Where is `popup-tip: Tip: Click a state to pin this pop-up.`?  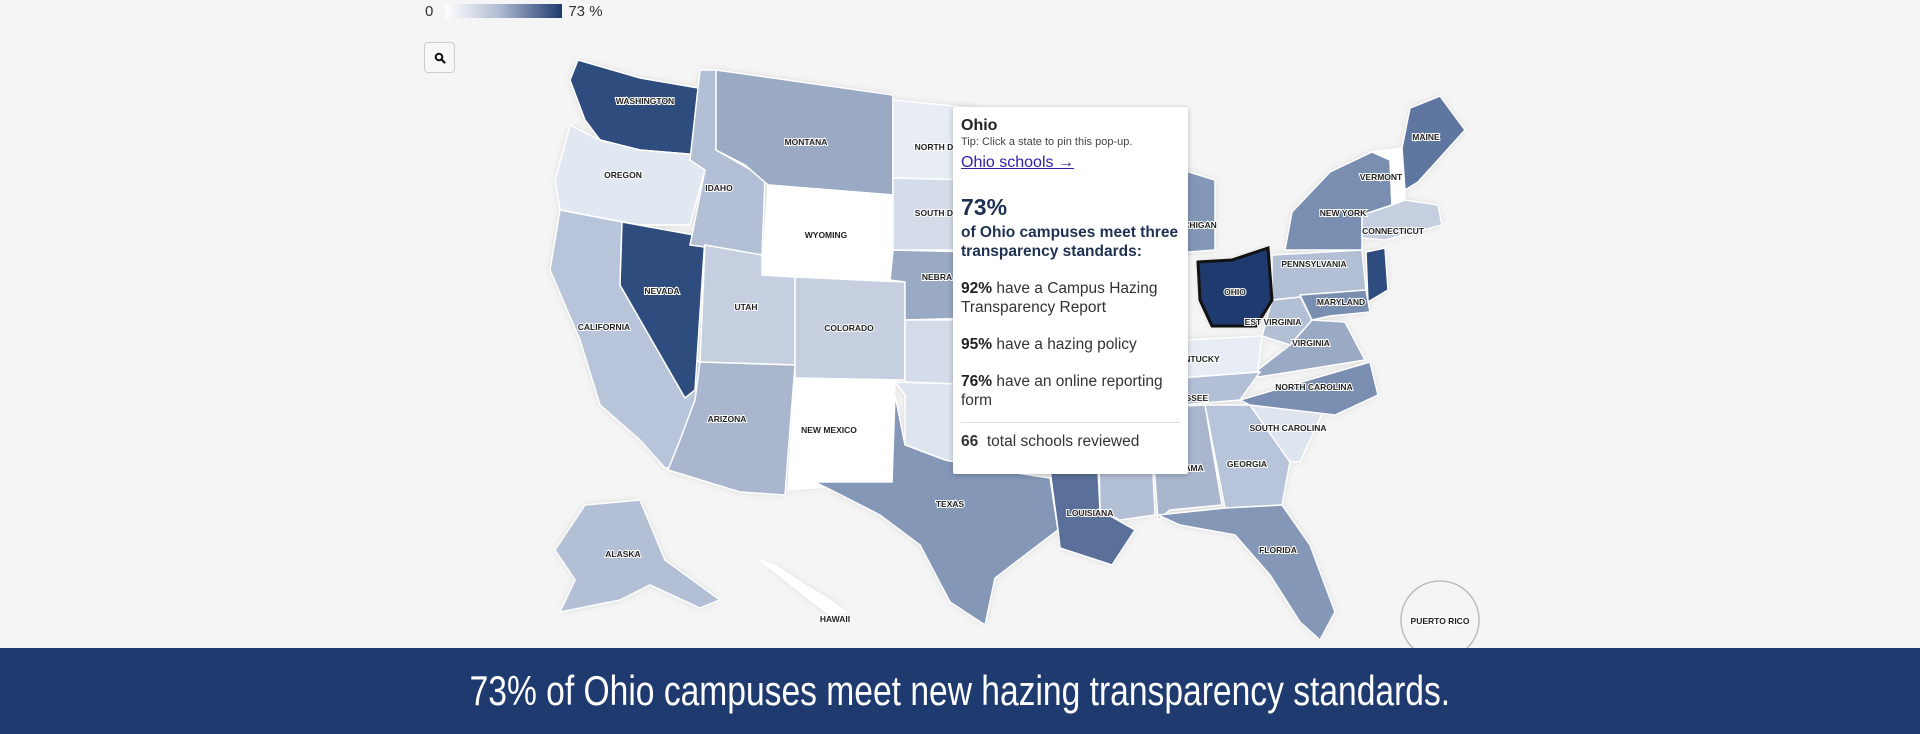
popup-tip: Tip: Click a state to pin this pop-up. is located at coordinates (1047, 142).